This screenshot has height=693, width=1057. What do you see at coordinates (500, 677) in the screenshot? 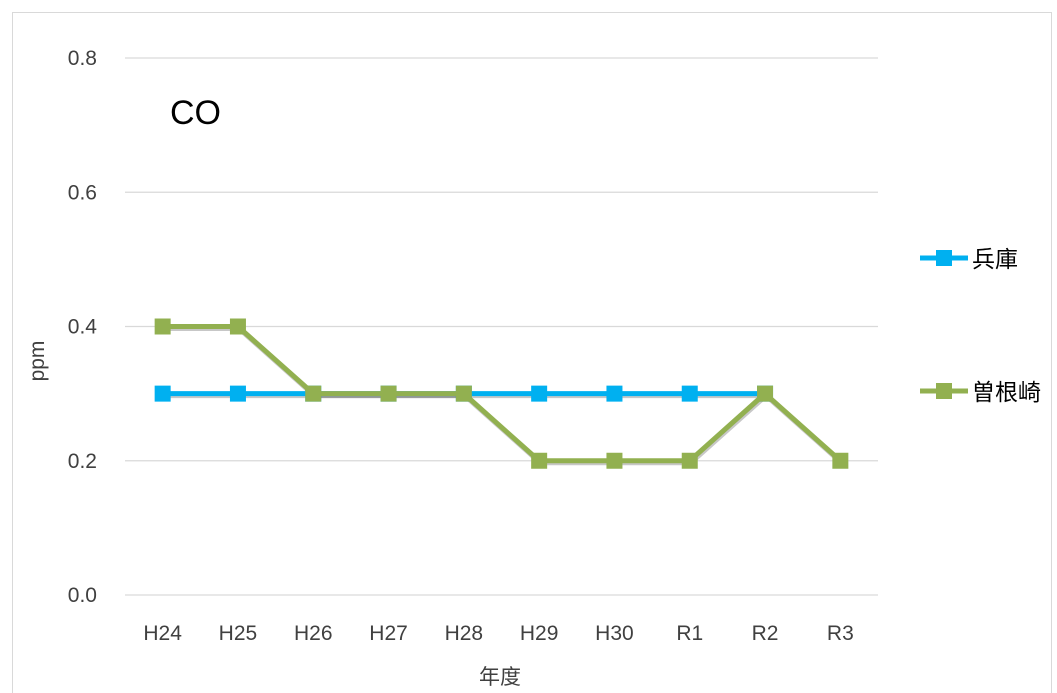
I see `x-axis-title: 年度` at bounding box center [500, 677].